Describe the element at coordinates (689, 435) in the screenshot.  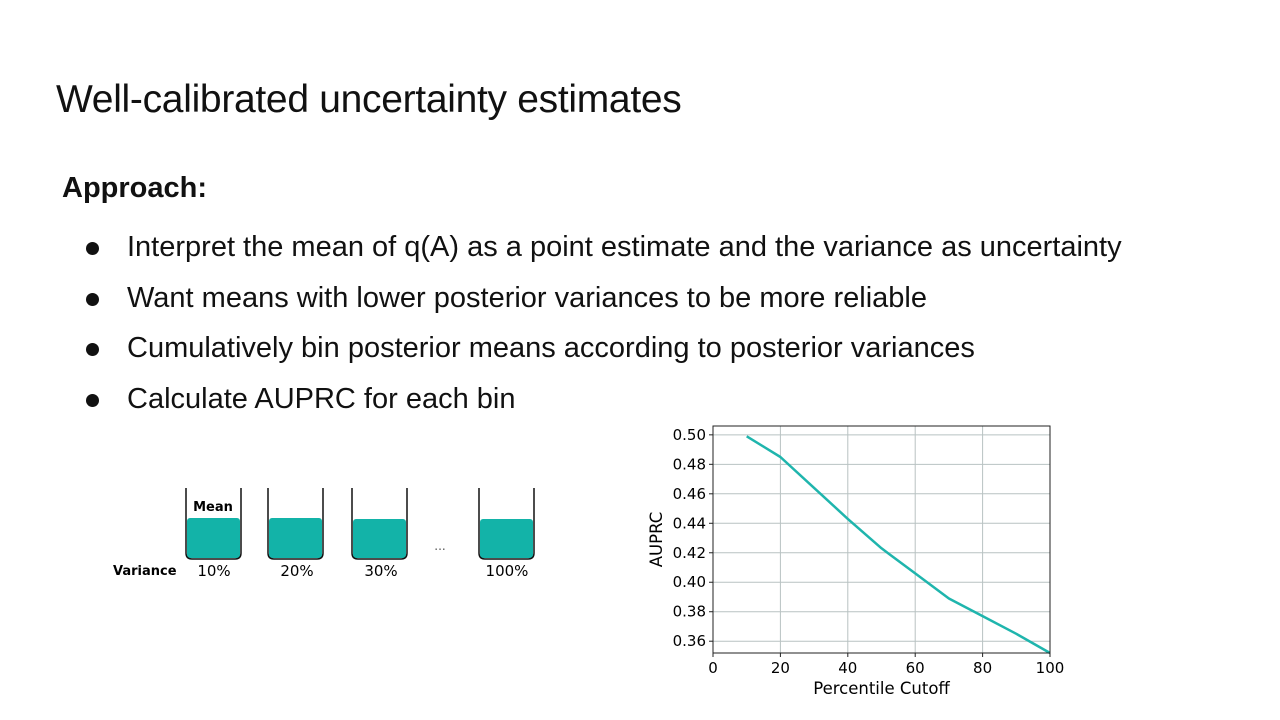
I see `y-tick-label: 0.50` at that location.